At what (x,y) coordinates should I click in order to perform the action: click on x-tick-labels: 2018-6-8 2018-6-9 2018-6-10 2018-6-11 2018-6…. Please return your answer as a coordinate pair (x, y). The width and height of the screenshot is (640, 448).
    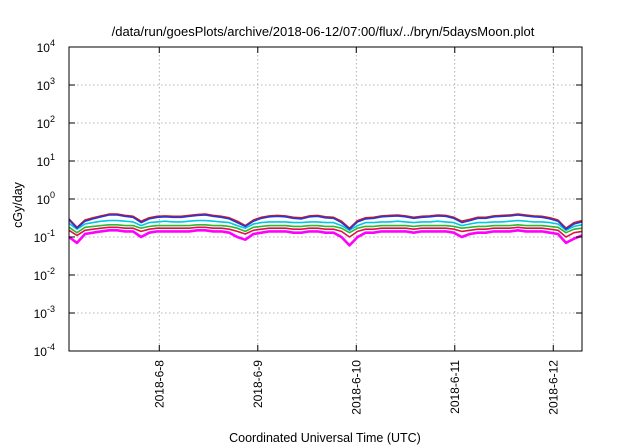
    Looking at the image, I should click on (356, 387).